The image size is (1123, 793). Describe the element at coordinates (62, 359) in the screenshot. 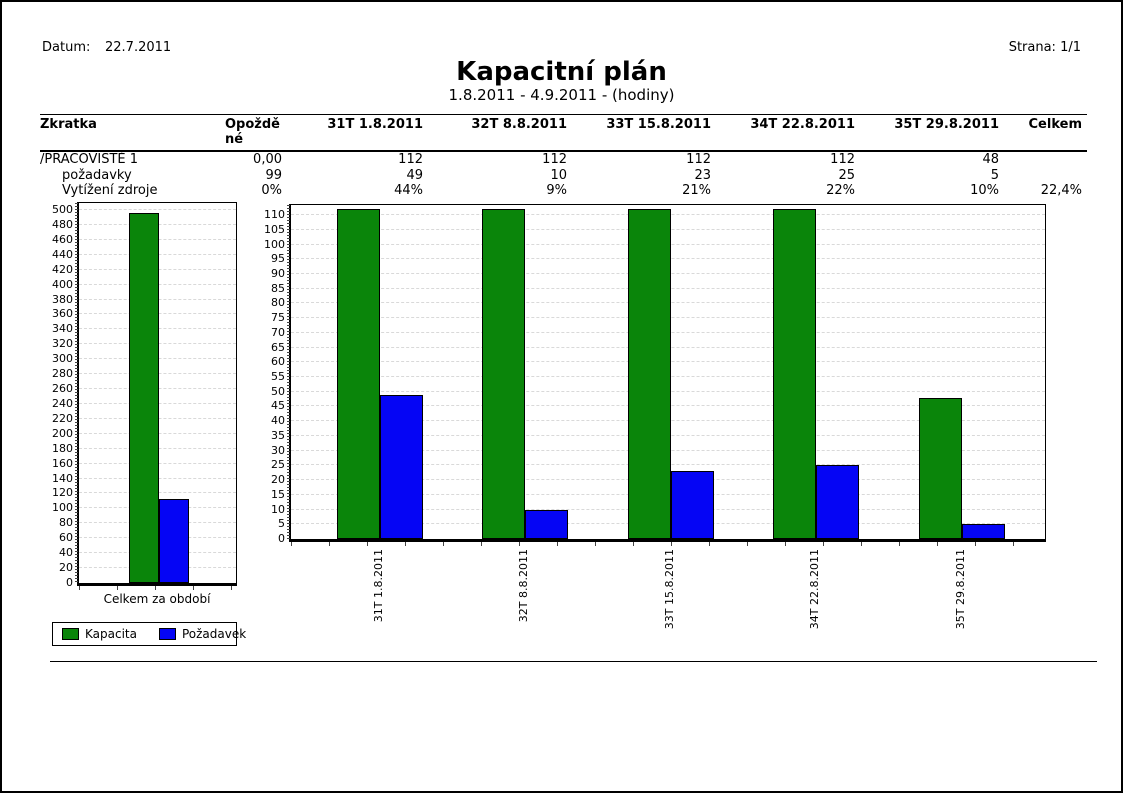

I see `y-tick-label: 300` at that location.